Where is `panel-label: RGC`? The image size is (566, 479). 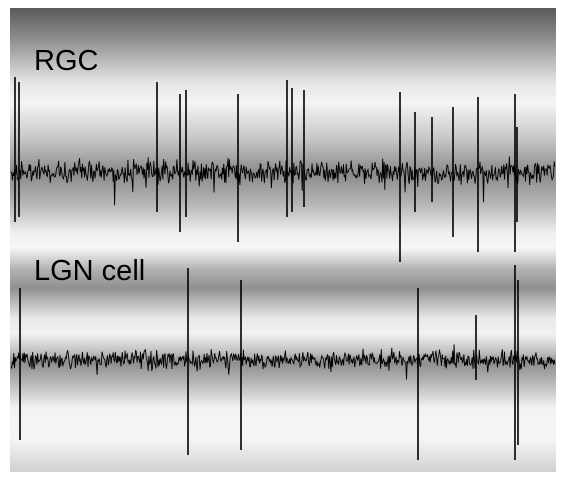 panel-label: RGC is located at coordinates (66, 61).